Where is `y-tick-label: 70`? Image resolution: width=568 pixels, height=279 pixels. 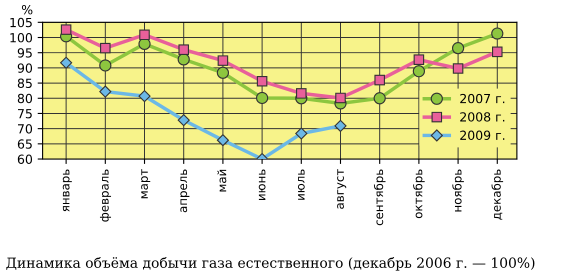 y-tick-label: 70 is located at coordinates (25, 129).